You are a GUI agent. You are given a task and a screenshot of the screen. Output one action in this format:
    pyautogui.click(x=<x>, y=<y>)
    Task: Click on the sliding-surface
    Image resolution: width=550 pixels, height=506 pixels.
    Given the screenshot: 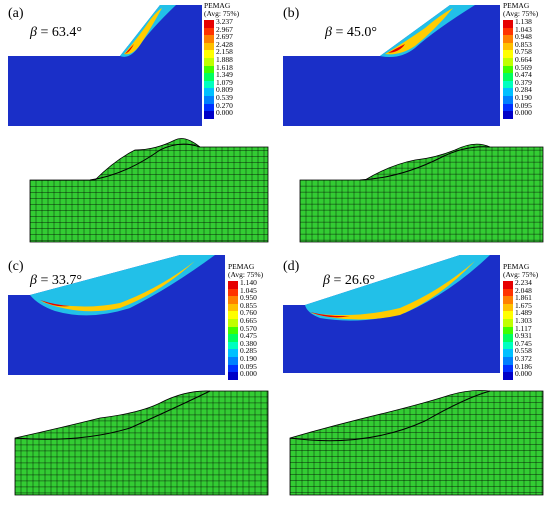 What is the action you would take?
    pyautogui.click(x=390, y=416)
    